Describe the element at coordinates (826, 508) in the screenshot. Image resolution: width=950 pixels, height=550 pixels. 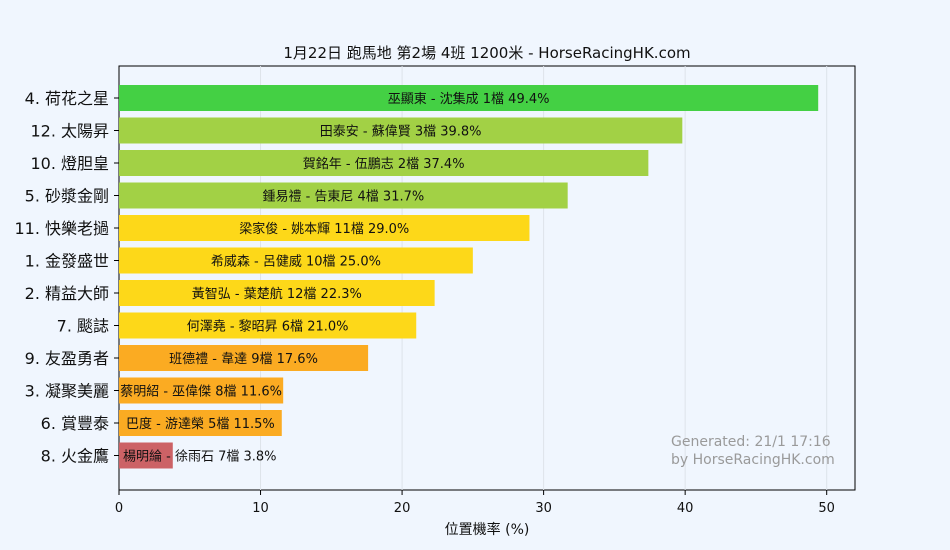
I see `x-tick-label: 50` at that location.